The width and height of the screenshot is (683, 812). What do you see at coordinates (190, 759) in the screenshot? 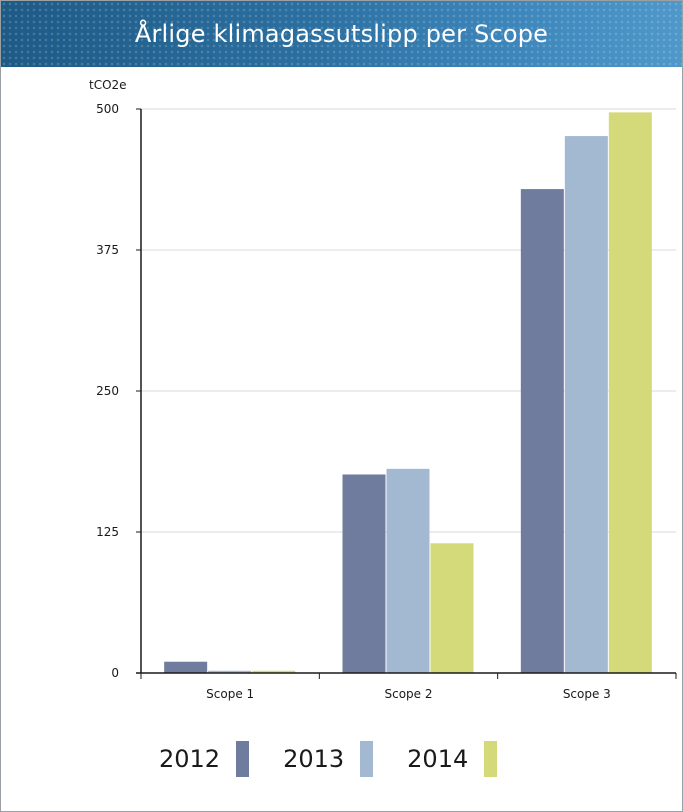
I see `legend-label: 2012` at bounding box center [190, 759].